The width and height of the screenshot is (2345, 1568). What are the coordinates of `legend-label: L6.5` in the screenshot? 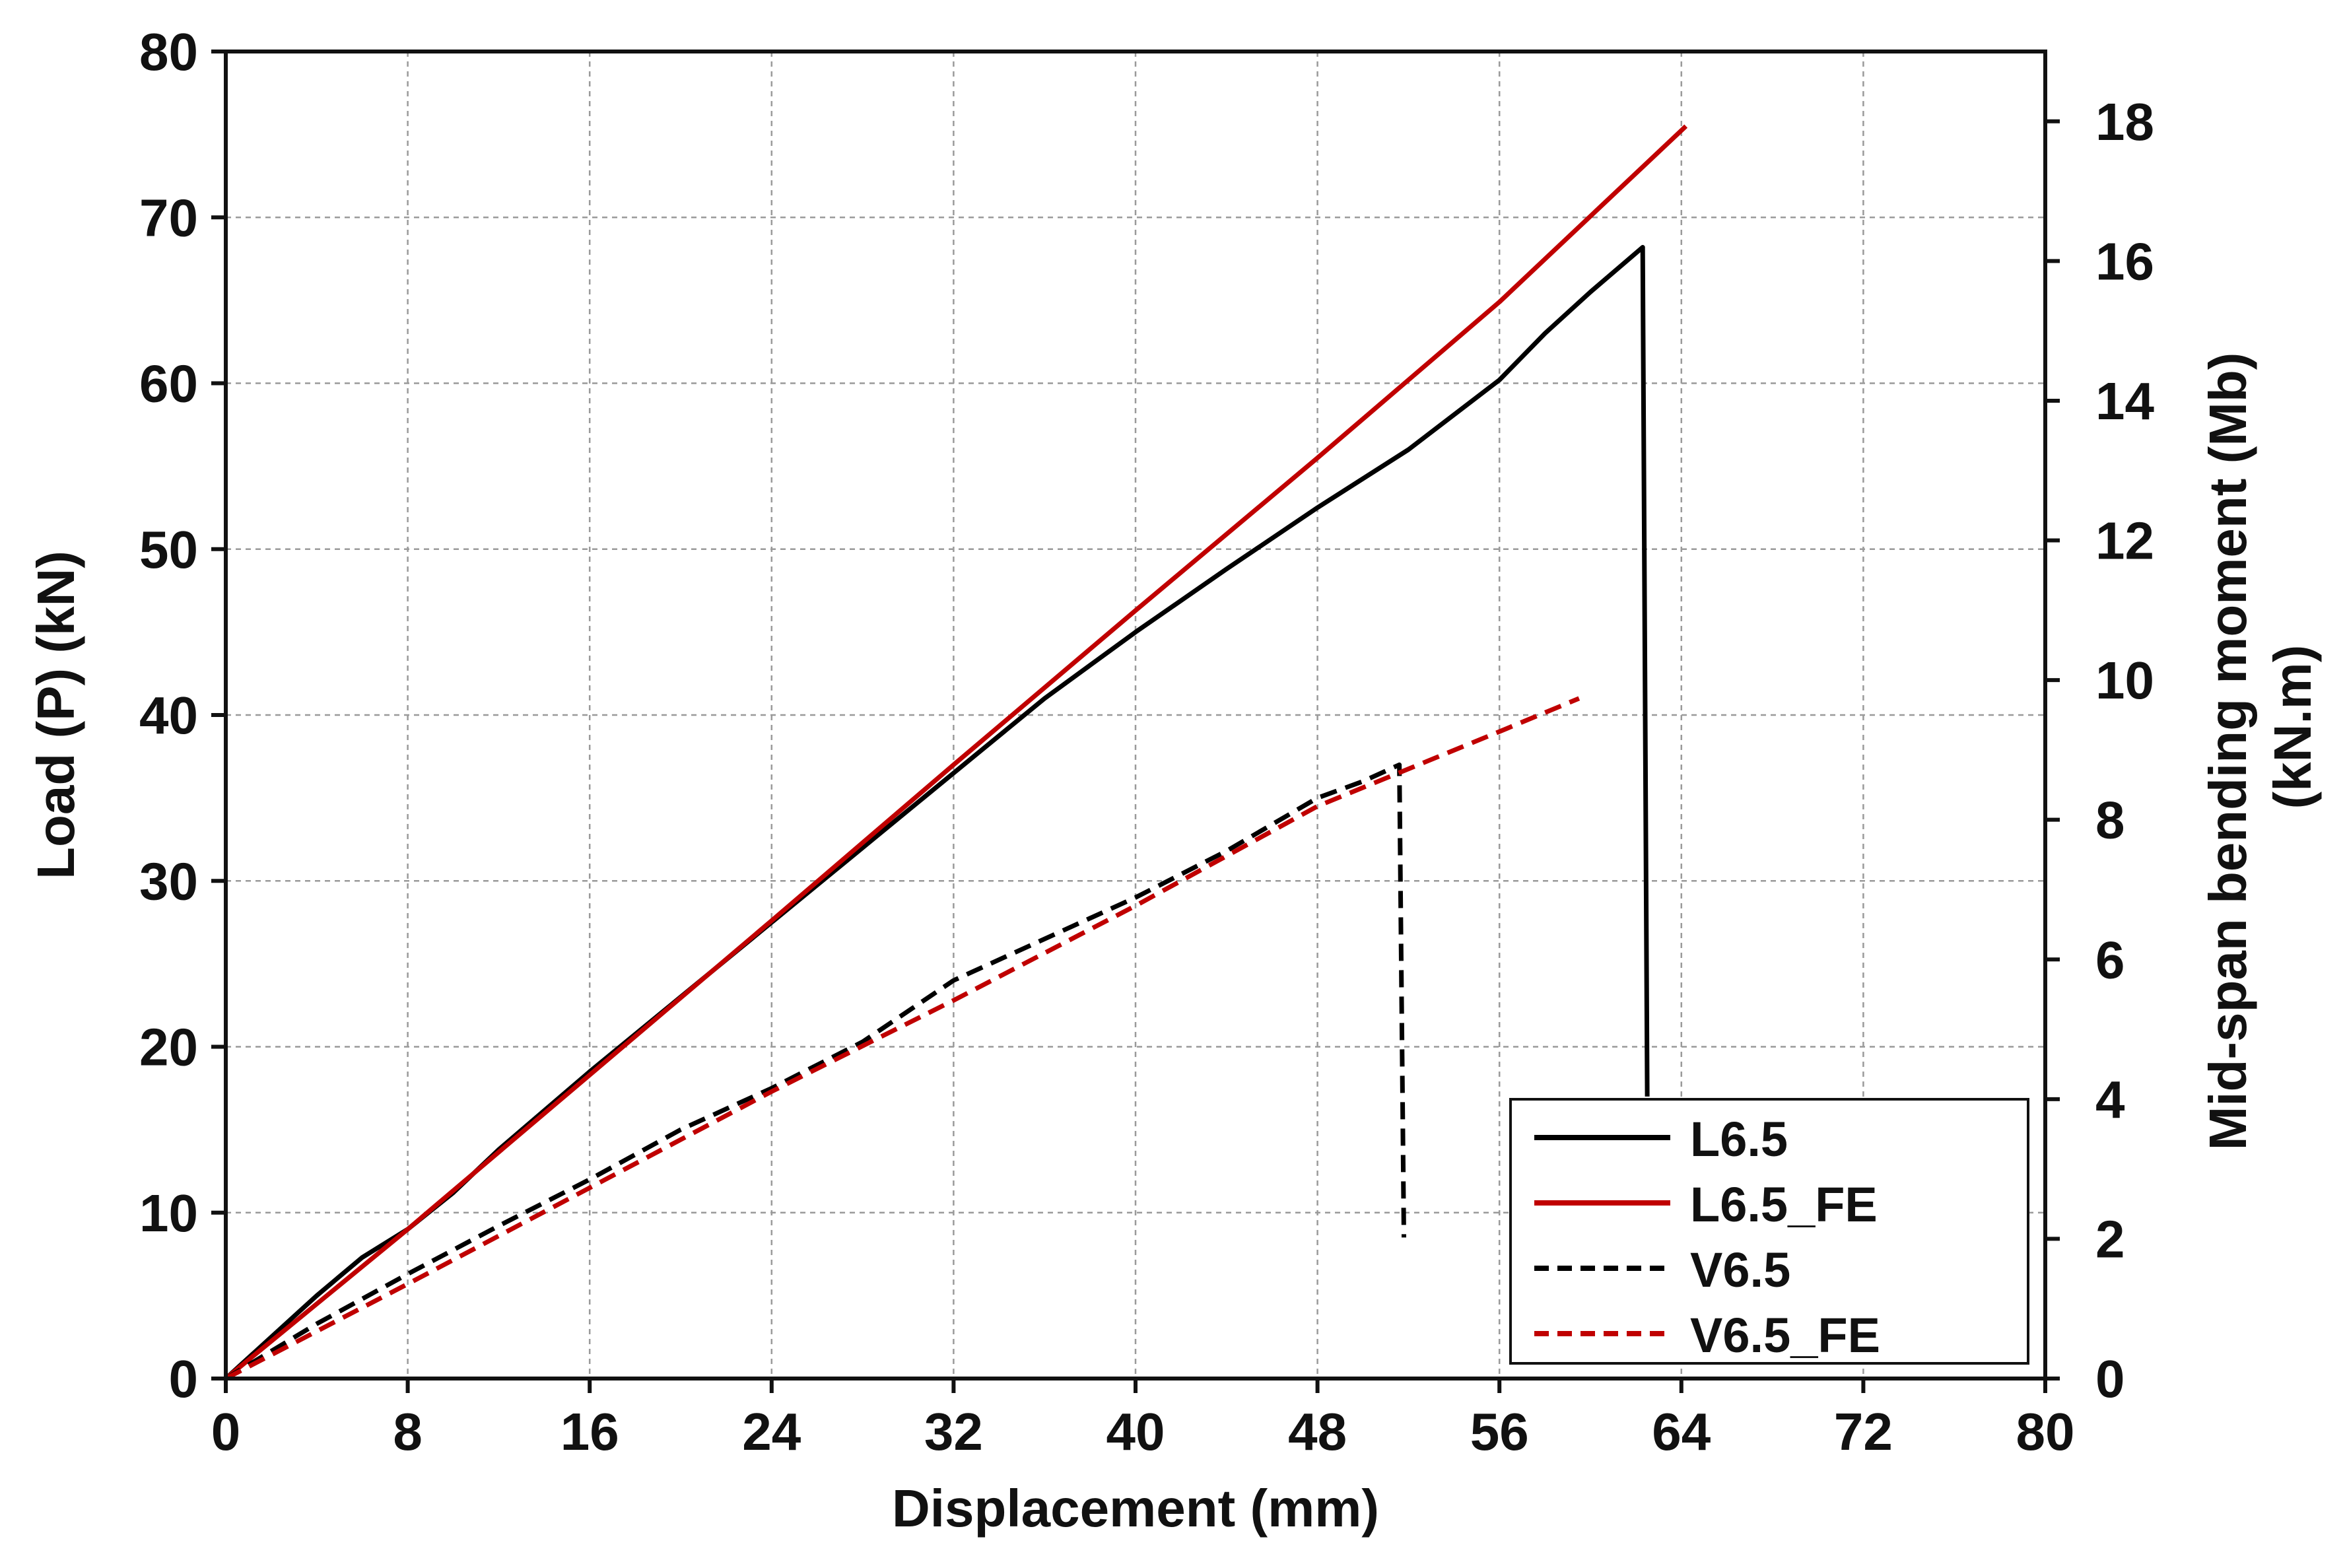 It's located at (1739, 1139).